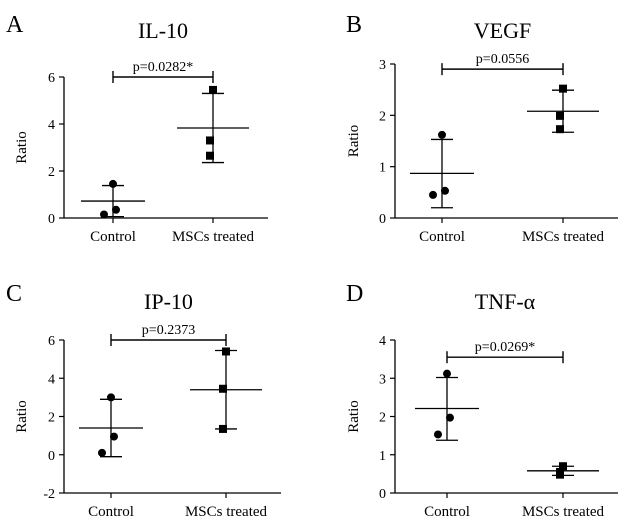 The image size is (628, 522). What do you see at coordinates (163, 67) in the screenshot?
I see `p-value-label: p=0.0282*` at bounding box center [163, 67].